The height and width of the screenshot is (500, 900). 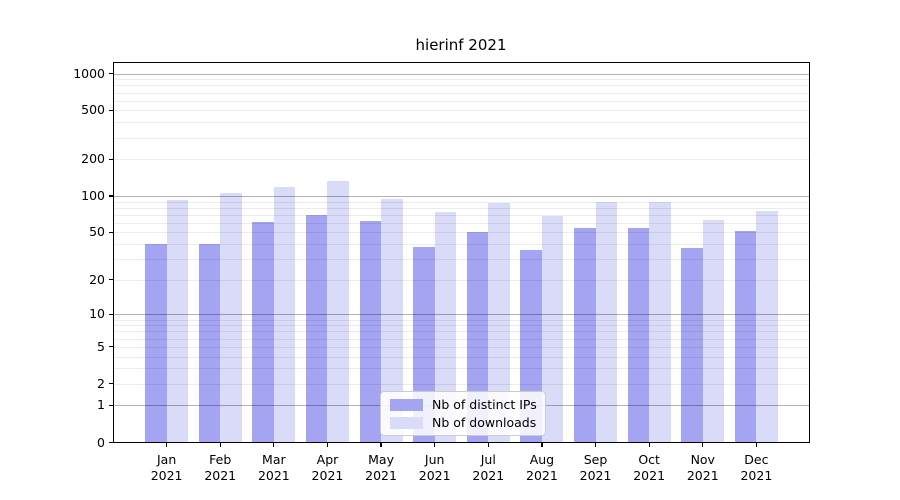 I want to click on x-tick-label: Jan 2021, so click(x=166, y=467).